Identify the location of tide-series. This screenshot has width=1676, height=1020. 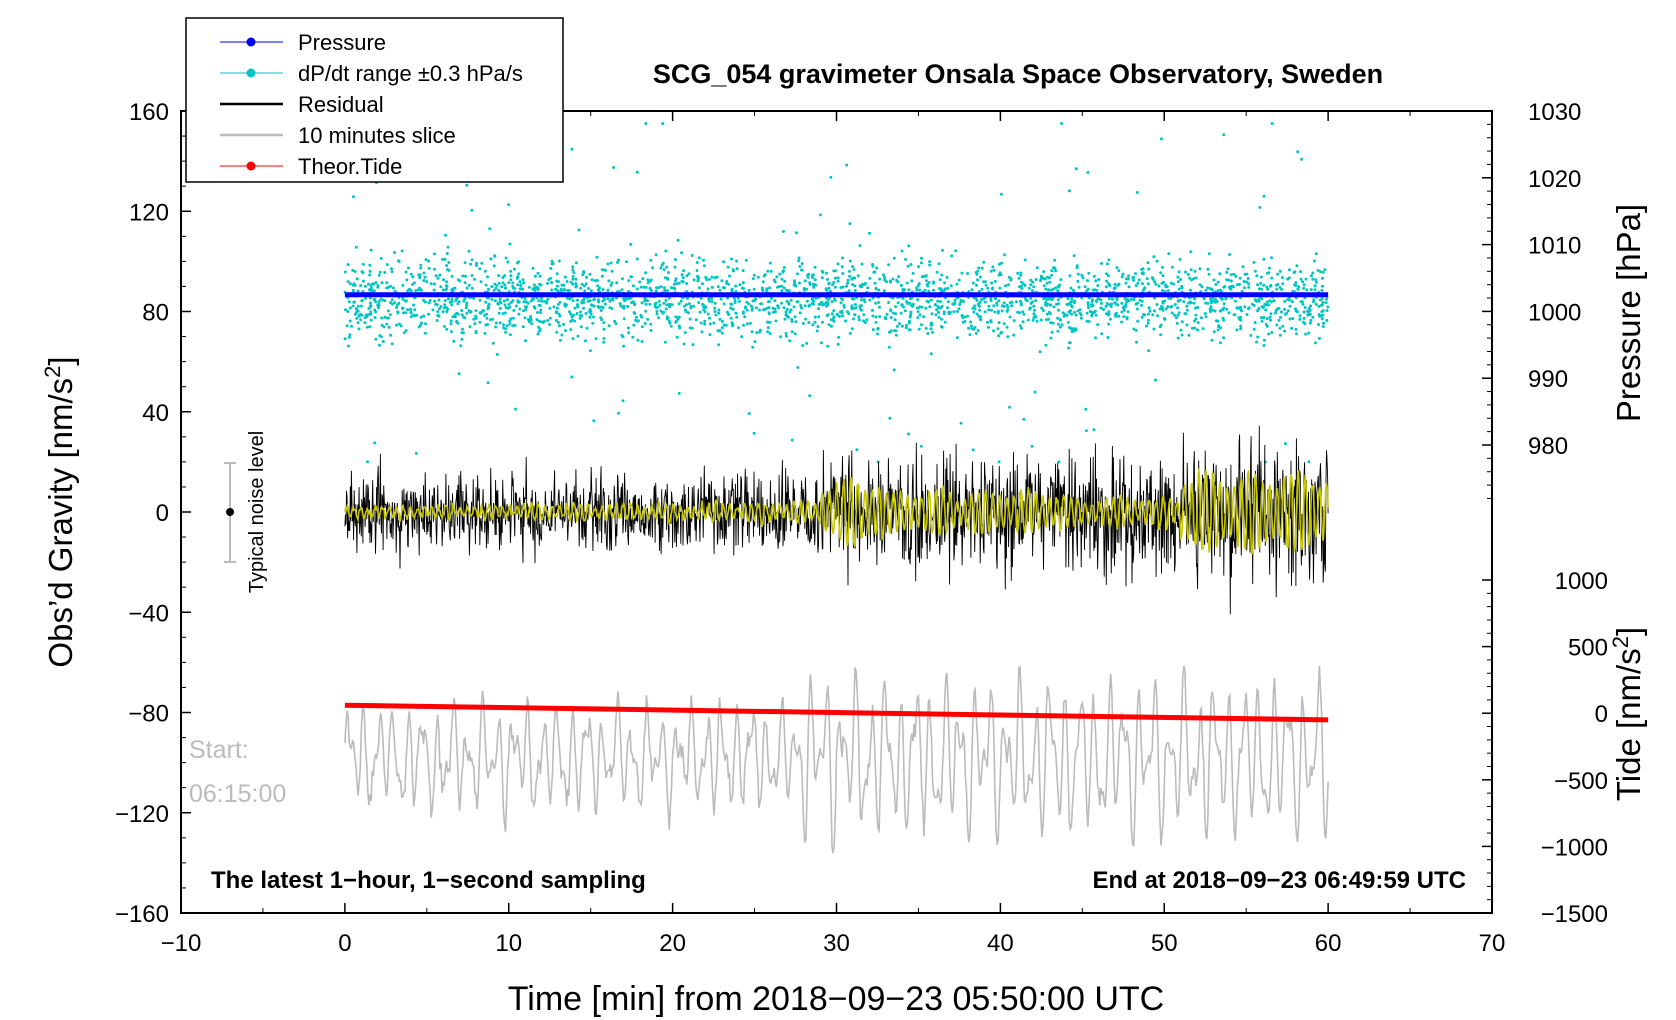
(836, 712).